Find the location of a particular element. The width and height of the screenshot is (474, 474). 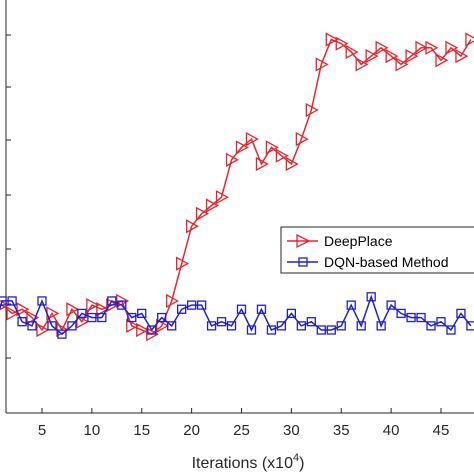

legend-marker-deepplace is located at coordinates (303, 241).